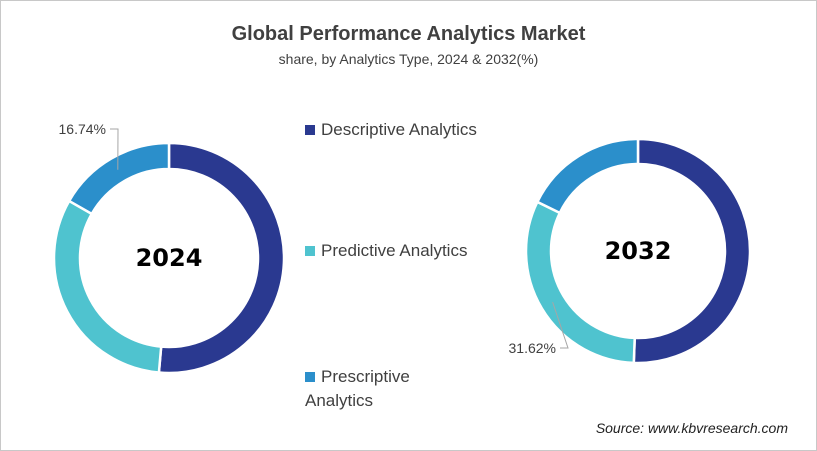 This screenshot has height=451, width=817. Describe the element at coordinates (399, 129) in the screenshot. I see `legend-label: Descriptive Analytics` at that location.